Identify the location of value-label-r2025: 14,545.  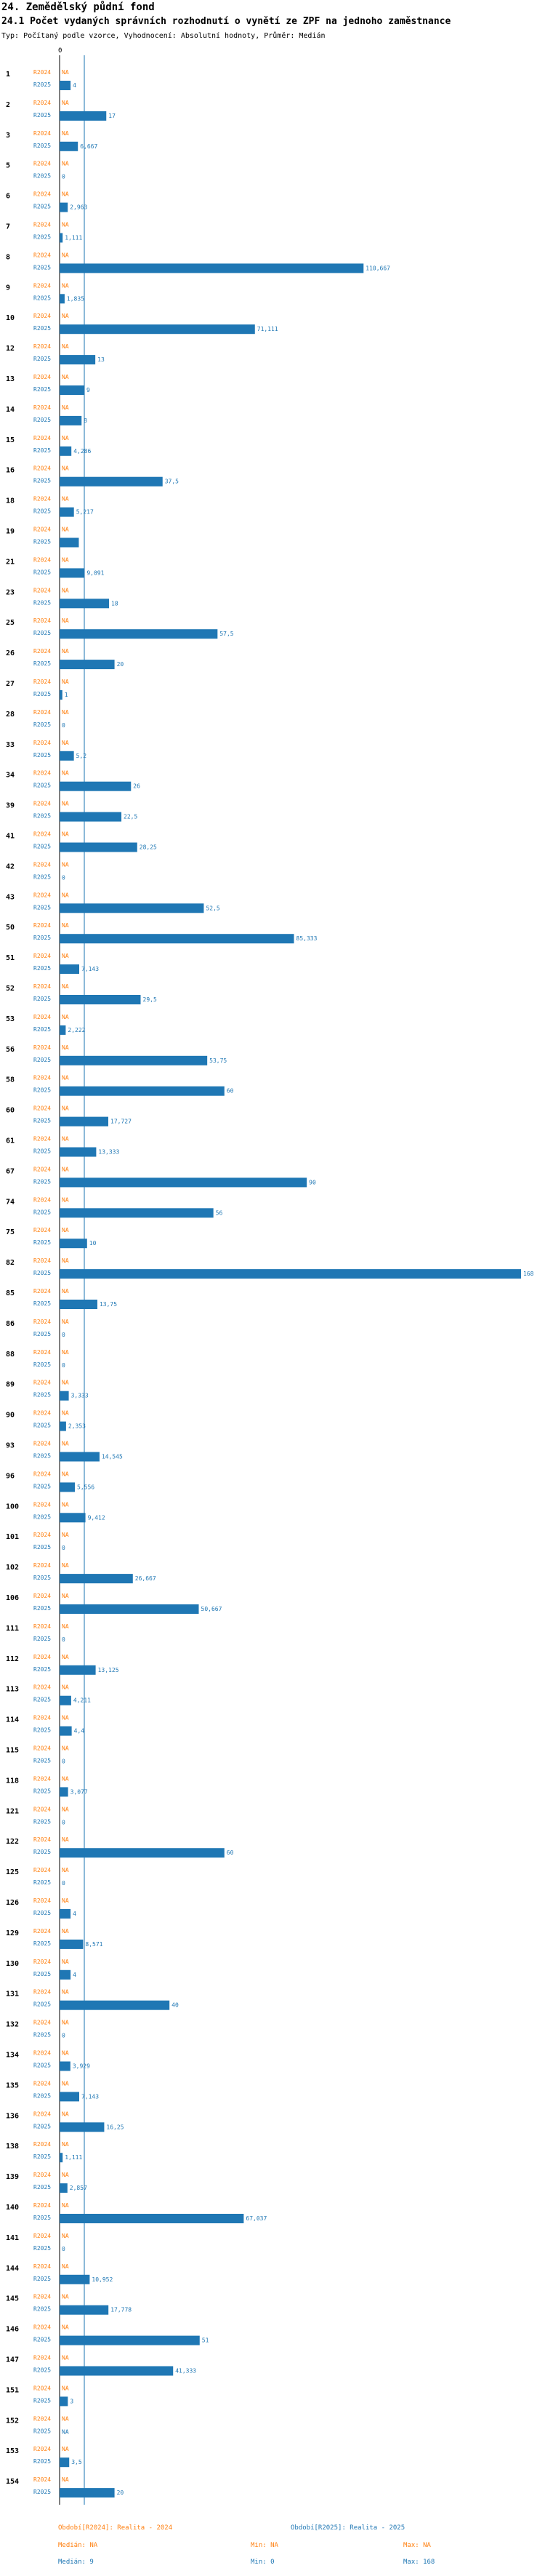
(112, 1457).